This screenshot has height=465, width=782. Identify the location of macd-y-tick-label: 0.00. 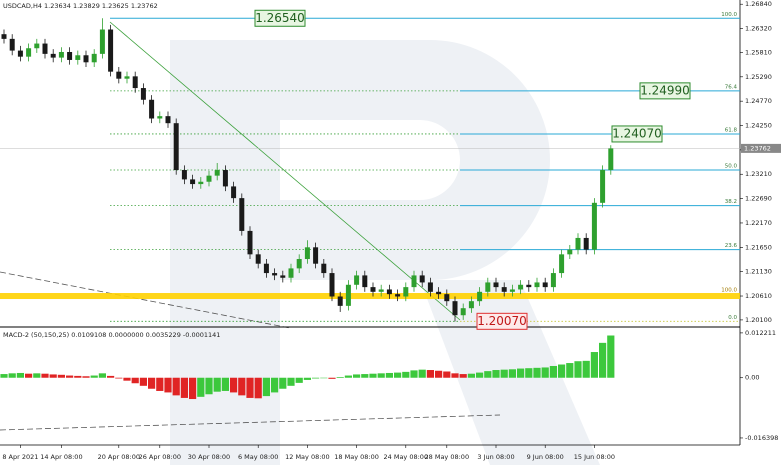
(752, 378).